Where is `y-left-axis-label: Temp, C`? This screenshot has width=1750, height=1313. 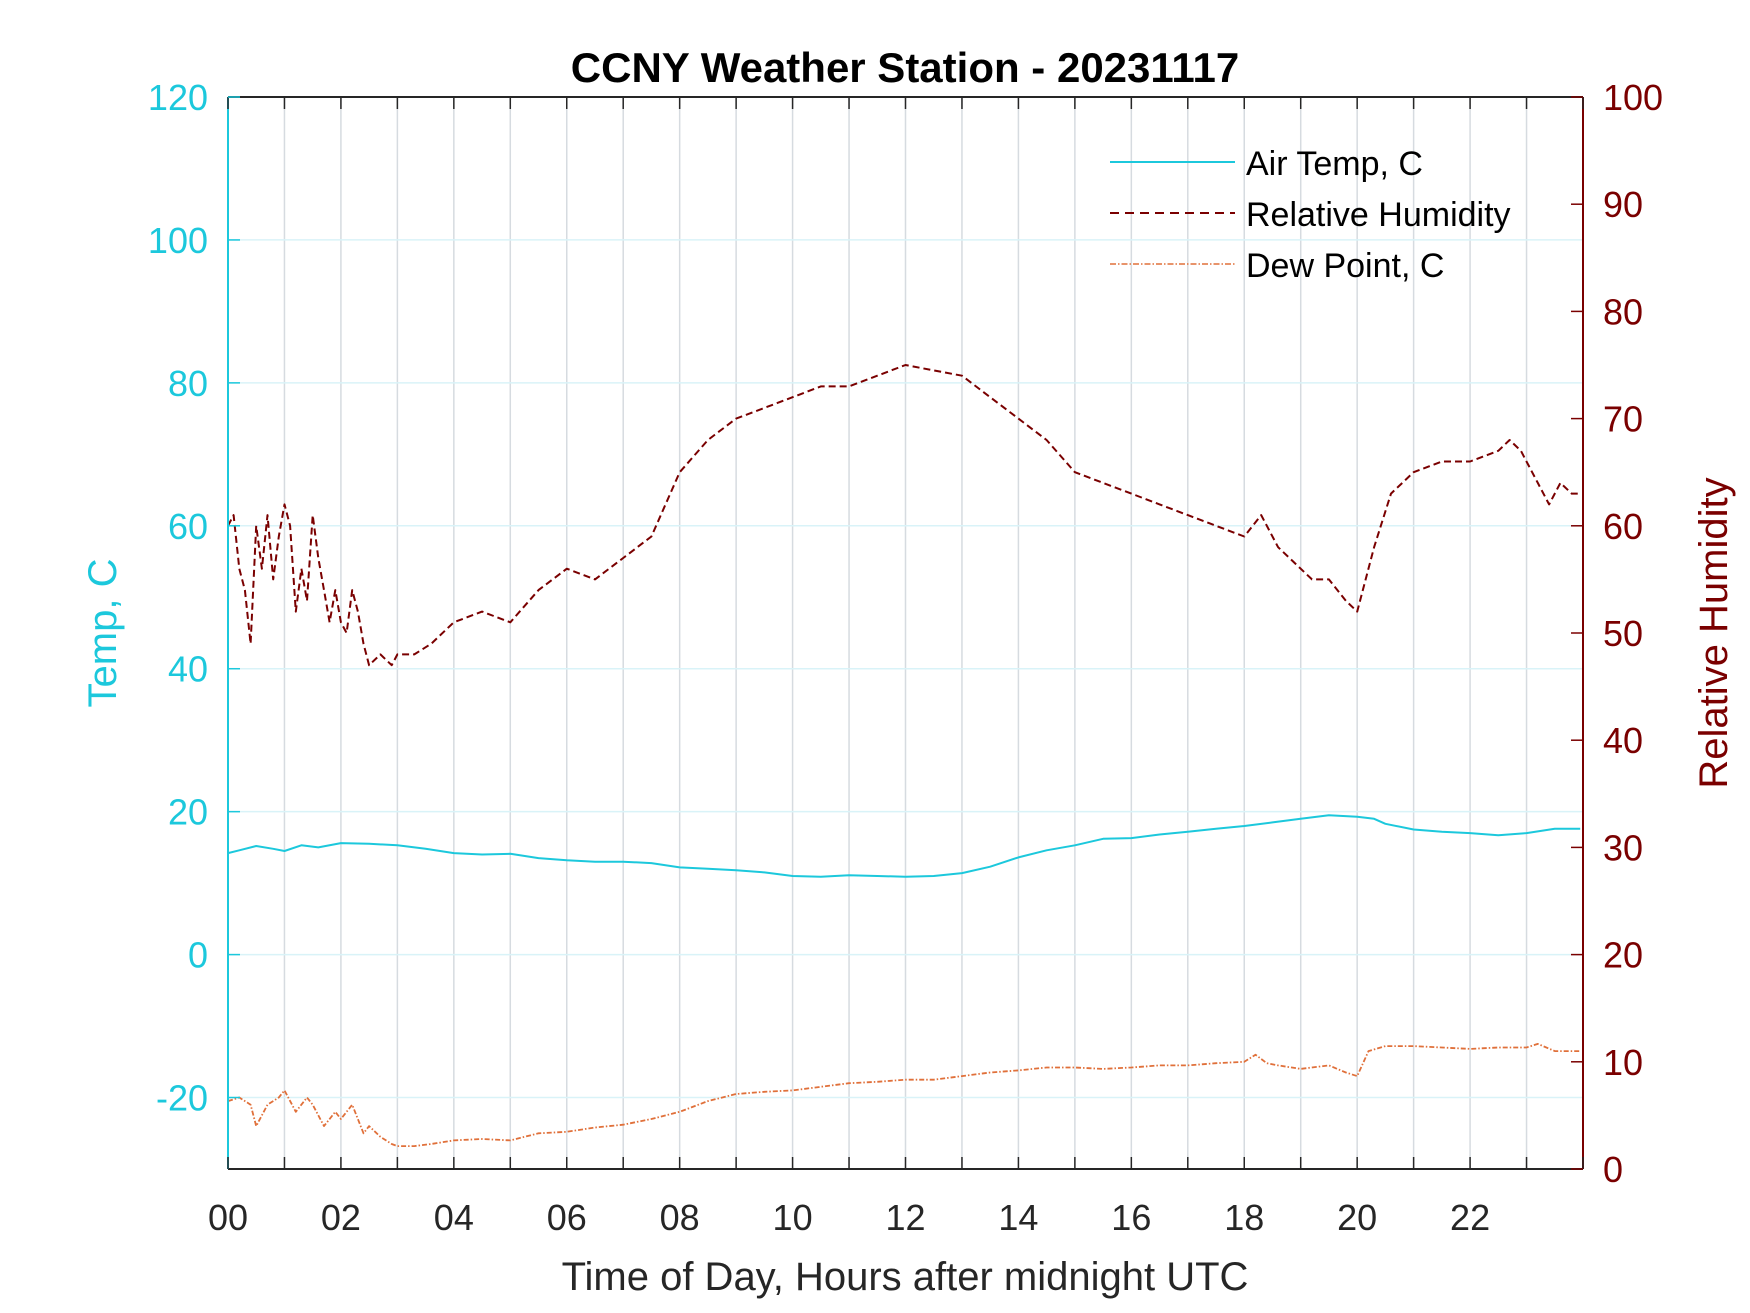
y-left-axis-label: Temp, C is located at coordinates (103, 633).